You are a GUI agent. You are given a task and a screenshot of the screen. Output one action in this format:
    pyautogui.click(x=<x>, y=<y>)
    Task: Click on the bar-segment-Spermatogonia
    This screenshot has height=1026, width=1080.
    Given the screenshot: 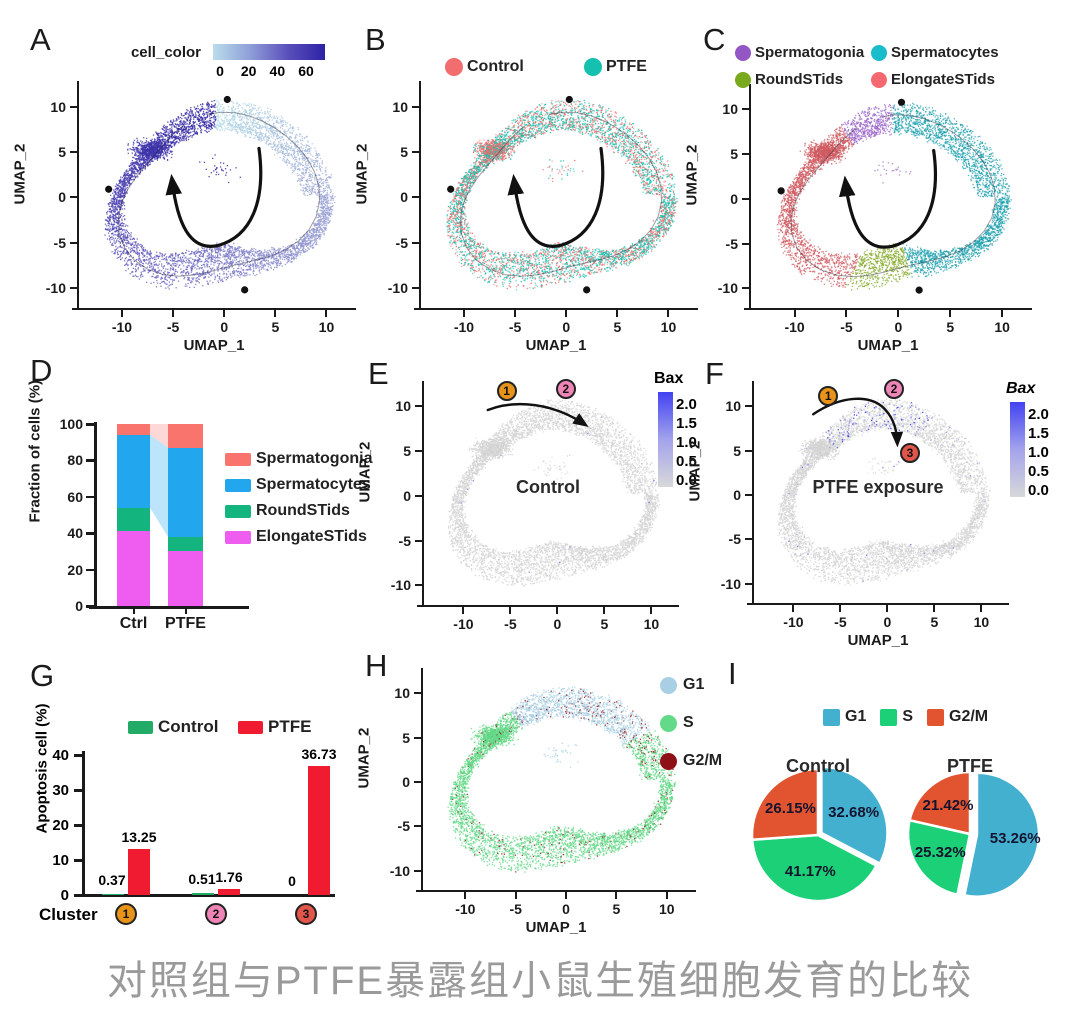 What is the action you would take?
    pyautogui.click(x=133, y=429)
    